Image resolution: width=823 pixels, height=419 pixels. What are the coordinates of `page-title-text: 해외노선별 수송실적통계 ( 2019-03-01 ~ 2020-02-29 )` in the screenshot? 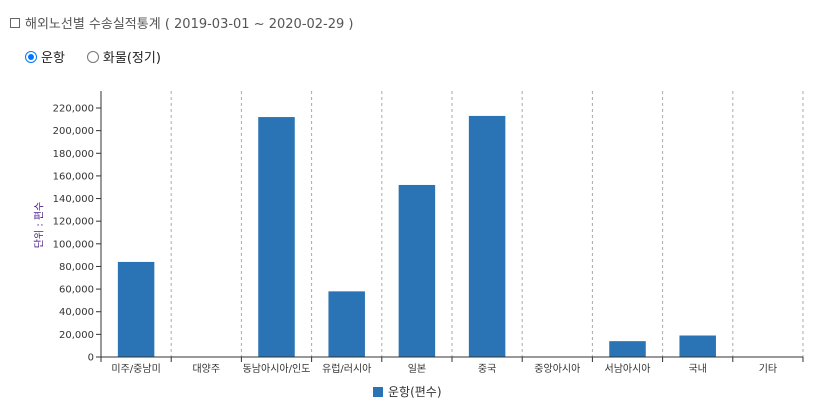 It's located at (189, 24).